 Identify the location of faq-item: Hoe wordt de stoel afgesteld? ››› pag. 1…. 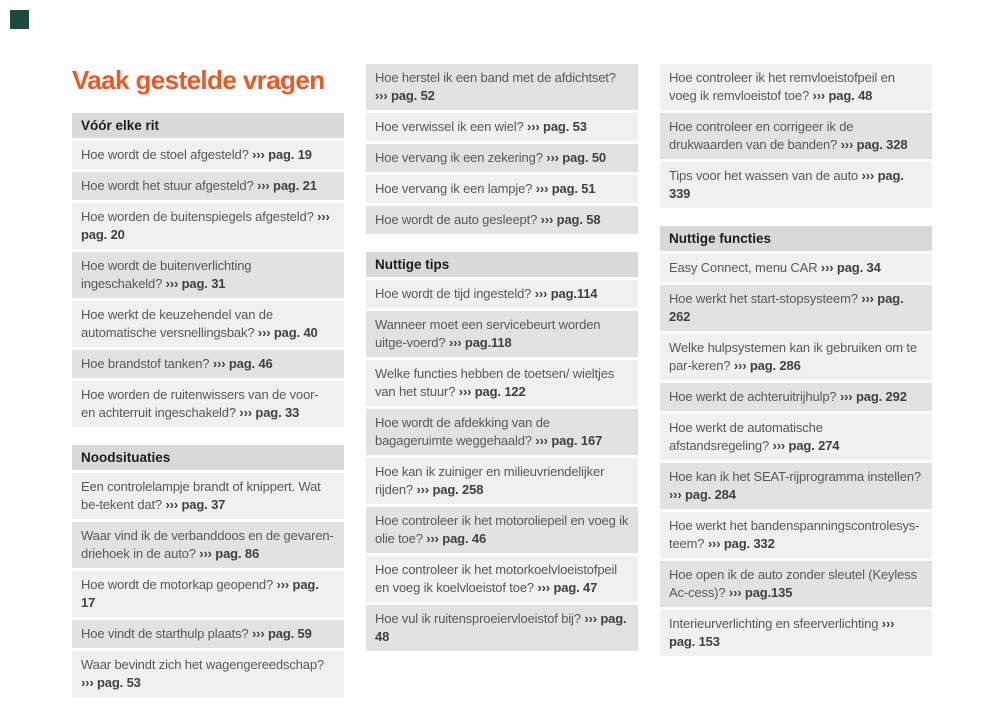
(208, 155).